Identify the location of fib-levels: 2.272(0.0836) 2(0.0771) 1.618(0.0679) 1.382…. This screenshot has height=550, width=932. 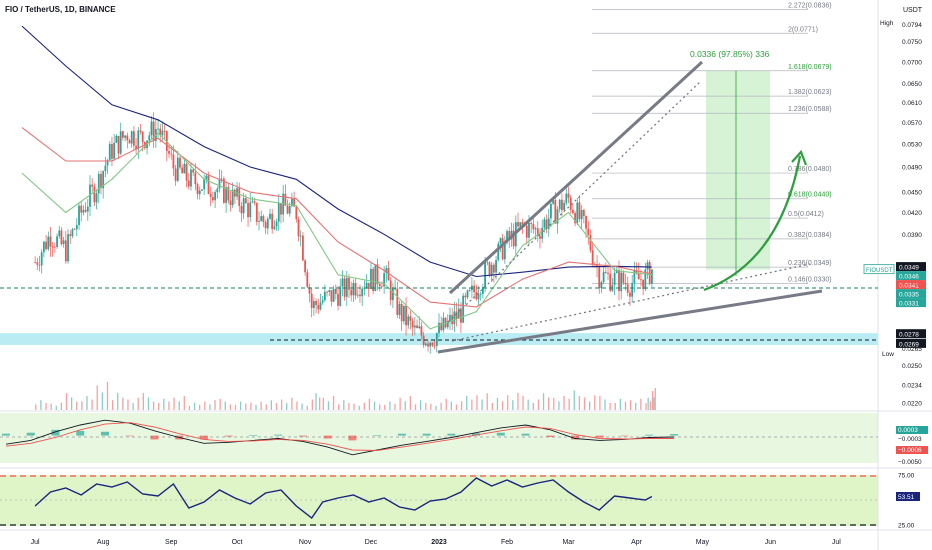
(712, 143).